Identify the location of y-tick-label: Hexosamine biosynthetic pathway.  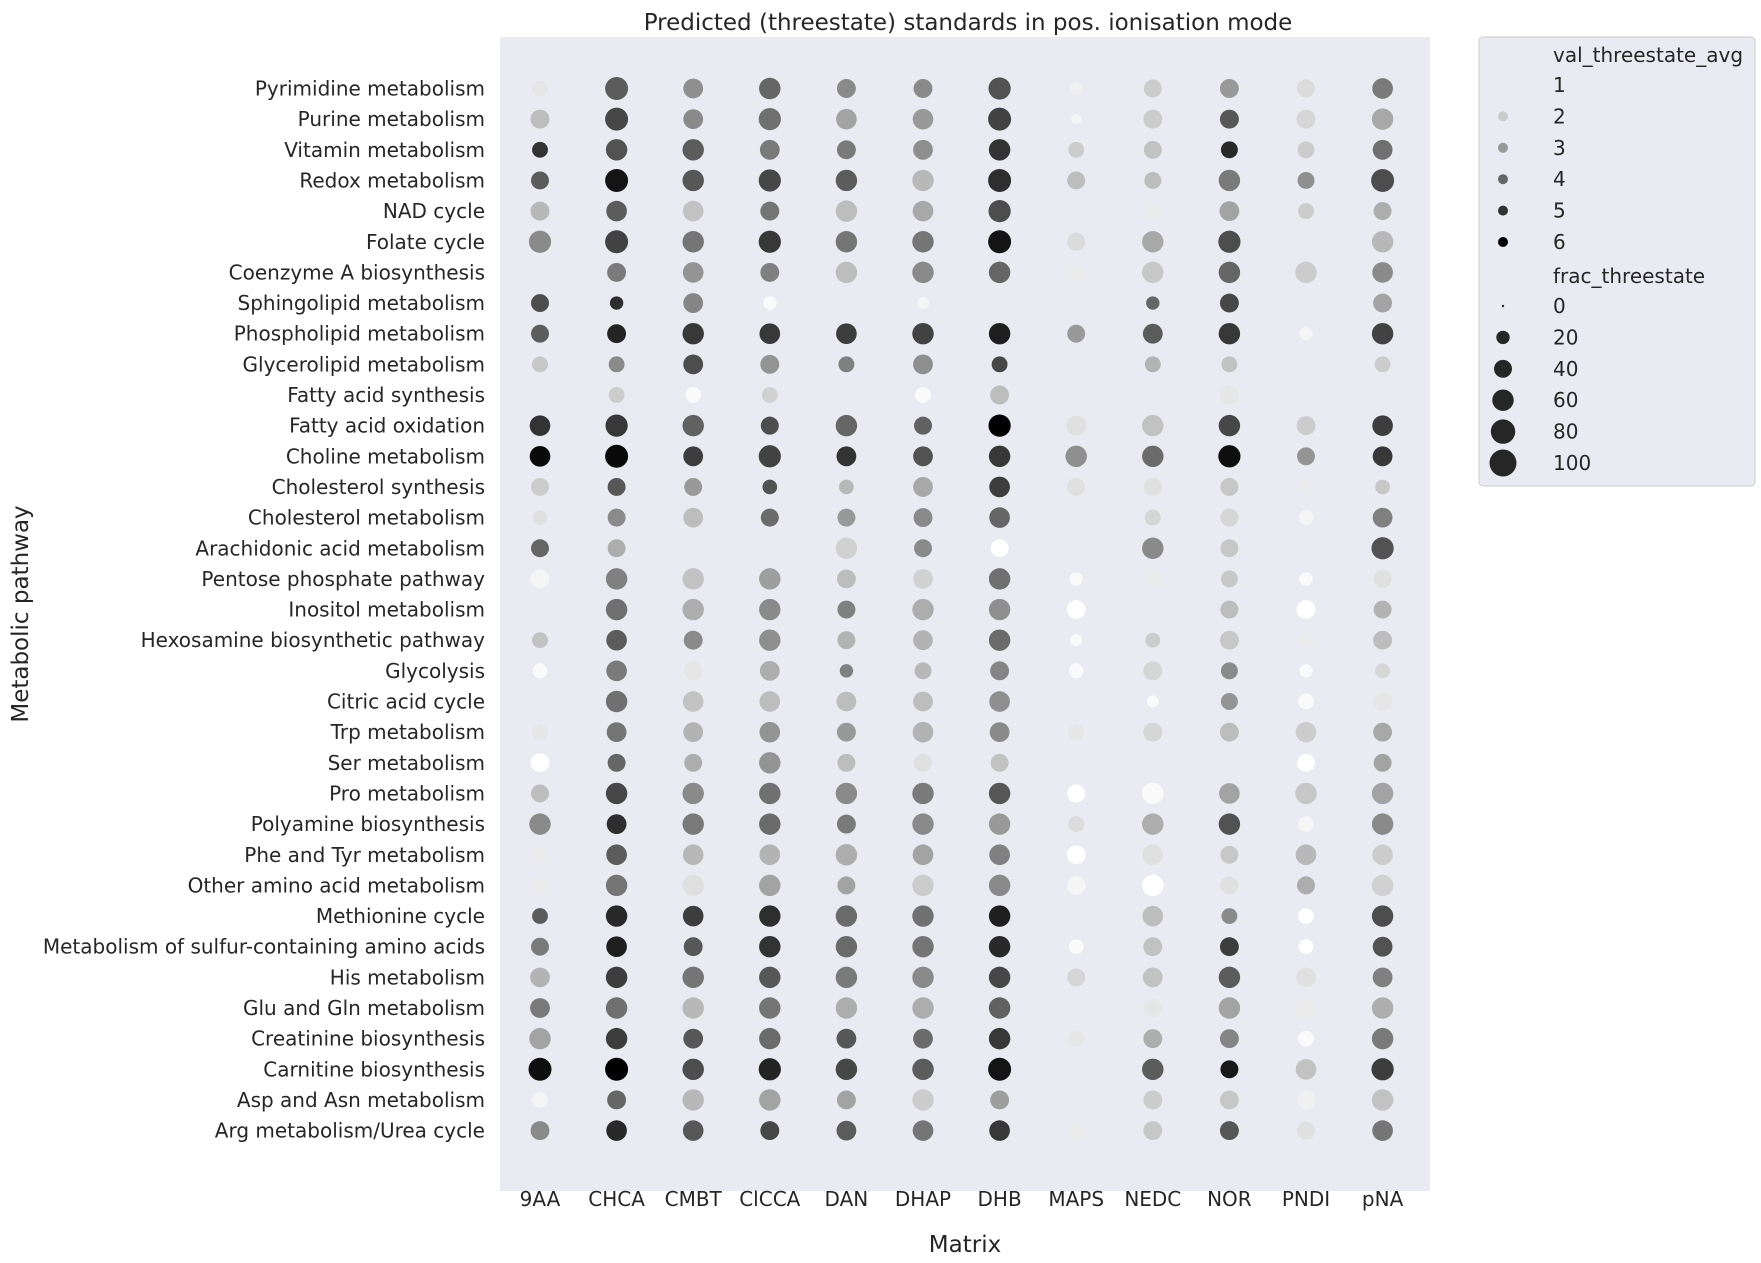
(313, 640).